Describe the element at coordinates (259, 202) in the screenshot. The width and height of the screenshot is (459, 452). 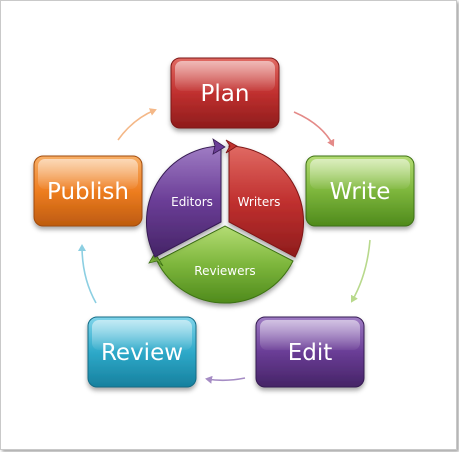
I see `segment-label: Writers` at that location.